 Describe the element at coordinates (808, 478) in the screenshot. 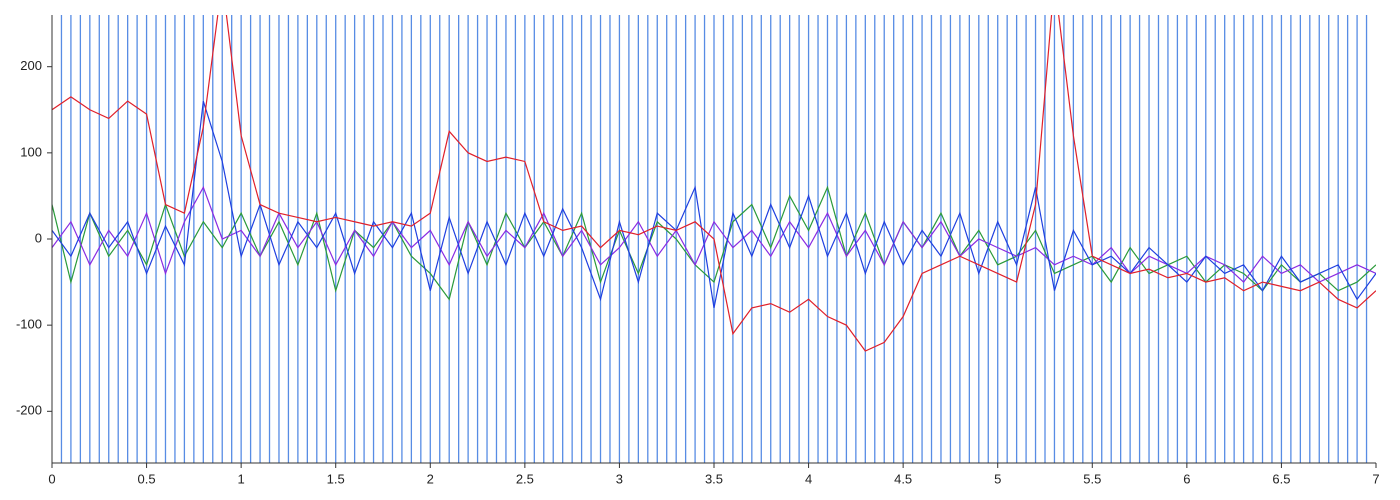

I see `x-tick-label: 4` at that location.